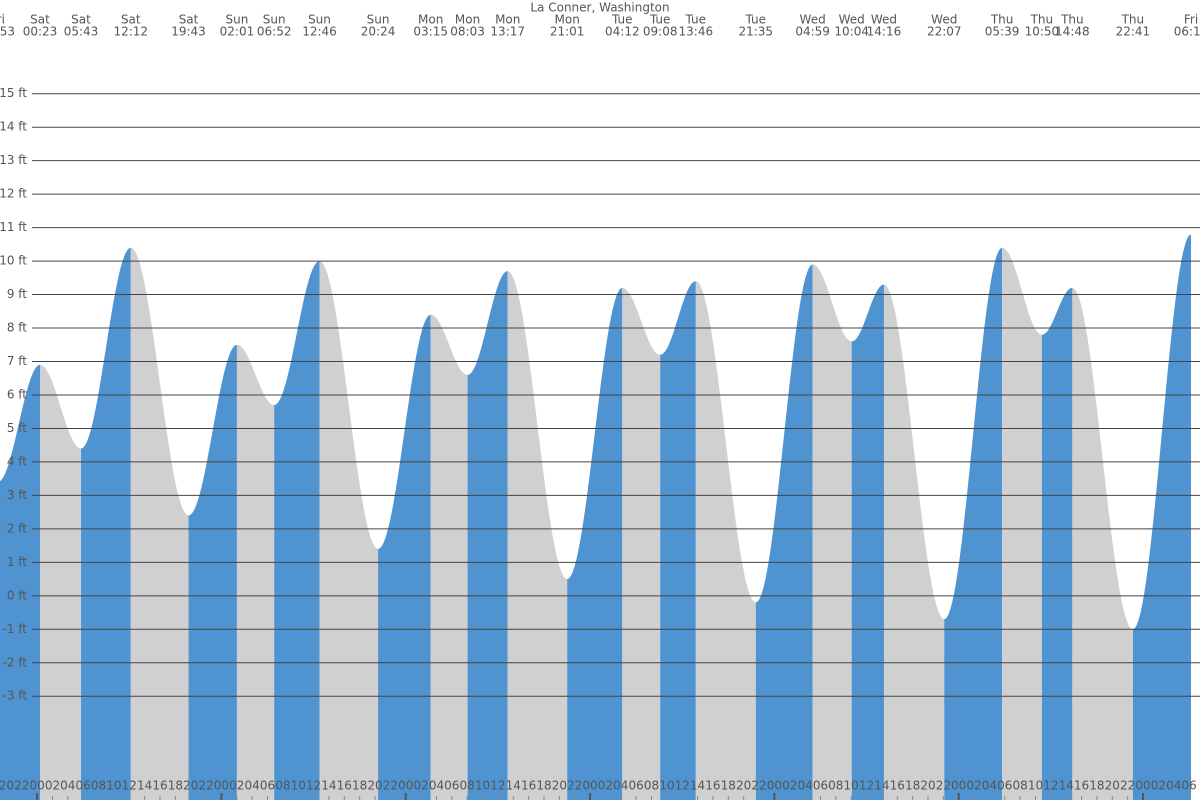 The image size is (1200, 800). I want to click on extreme-time: 19:43, so click(188, 32).